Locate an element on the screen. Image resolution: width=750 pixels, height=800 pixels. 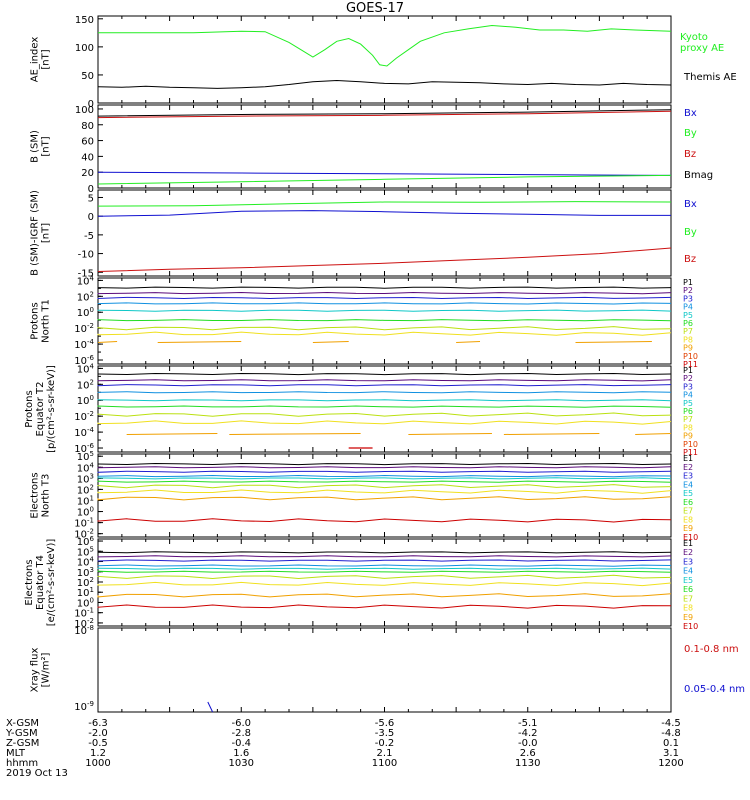
footer-value: -0.4 is located at coordinates (241, 743).